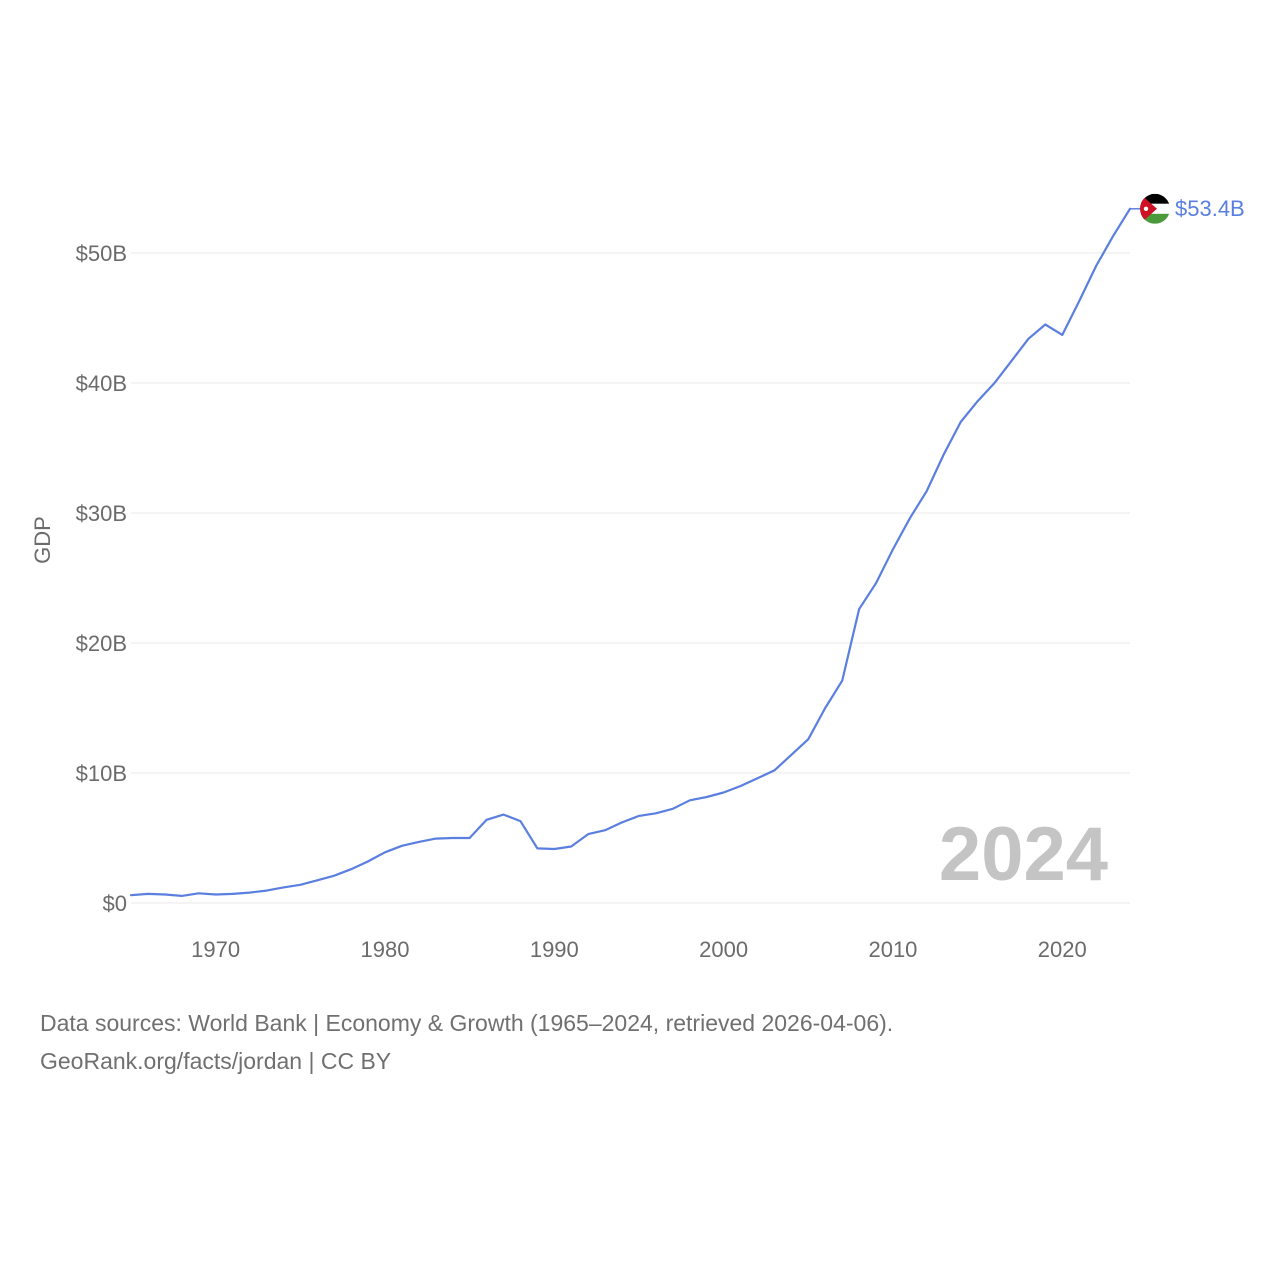 Image resolution: width=1280 pixels, height=1280 pixels. I want to click on end-value-label: $53.4B, so click(1210, 208).